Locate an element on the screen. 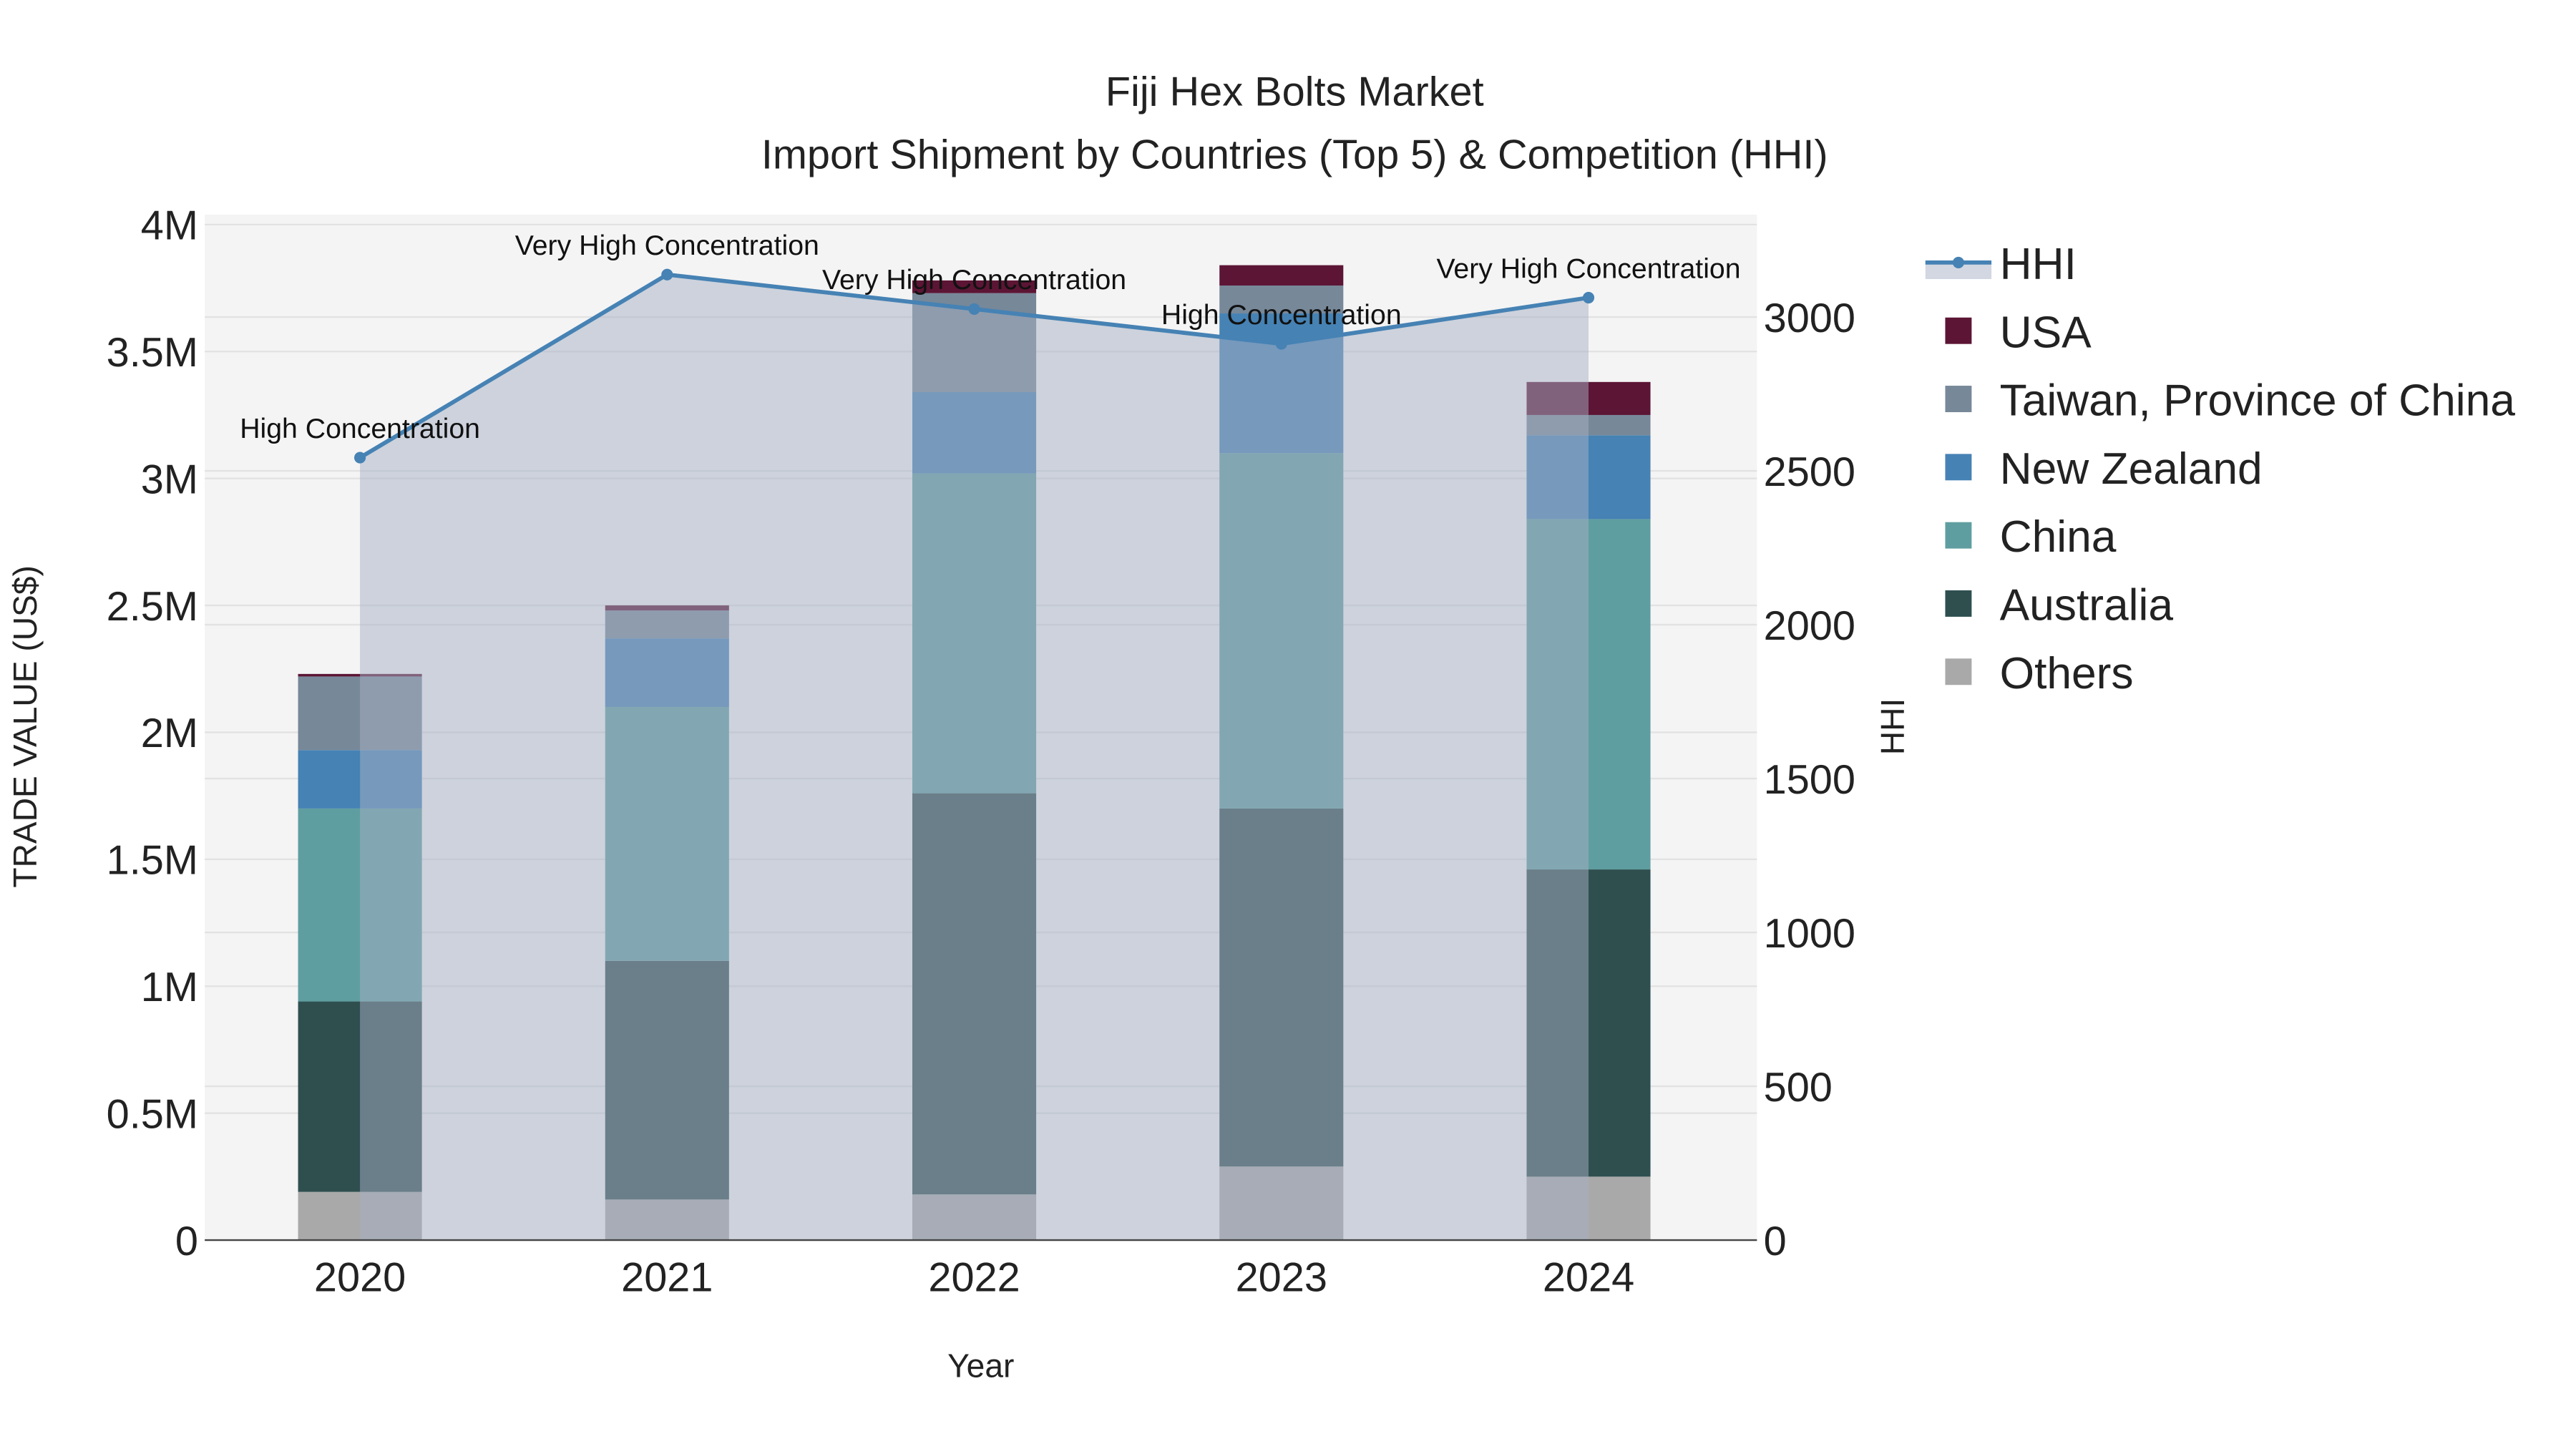 The height and width of the screenshot is (1449, 2576). y2-tick-label: 3000 is located at coordinates (1809, 318).